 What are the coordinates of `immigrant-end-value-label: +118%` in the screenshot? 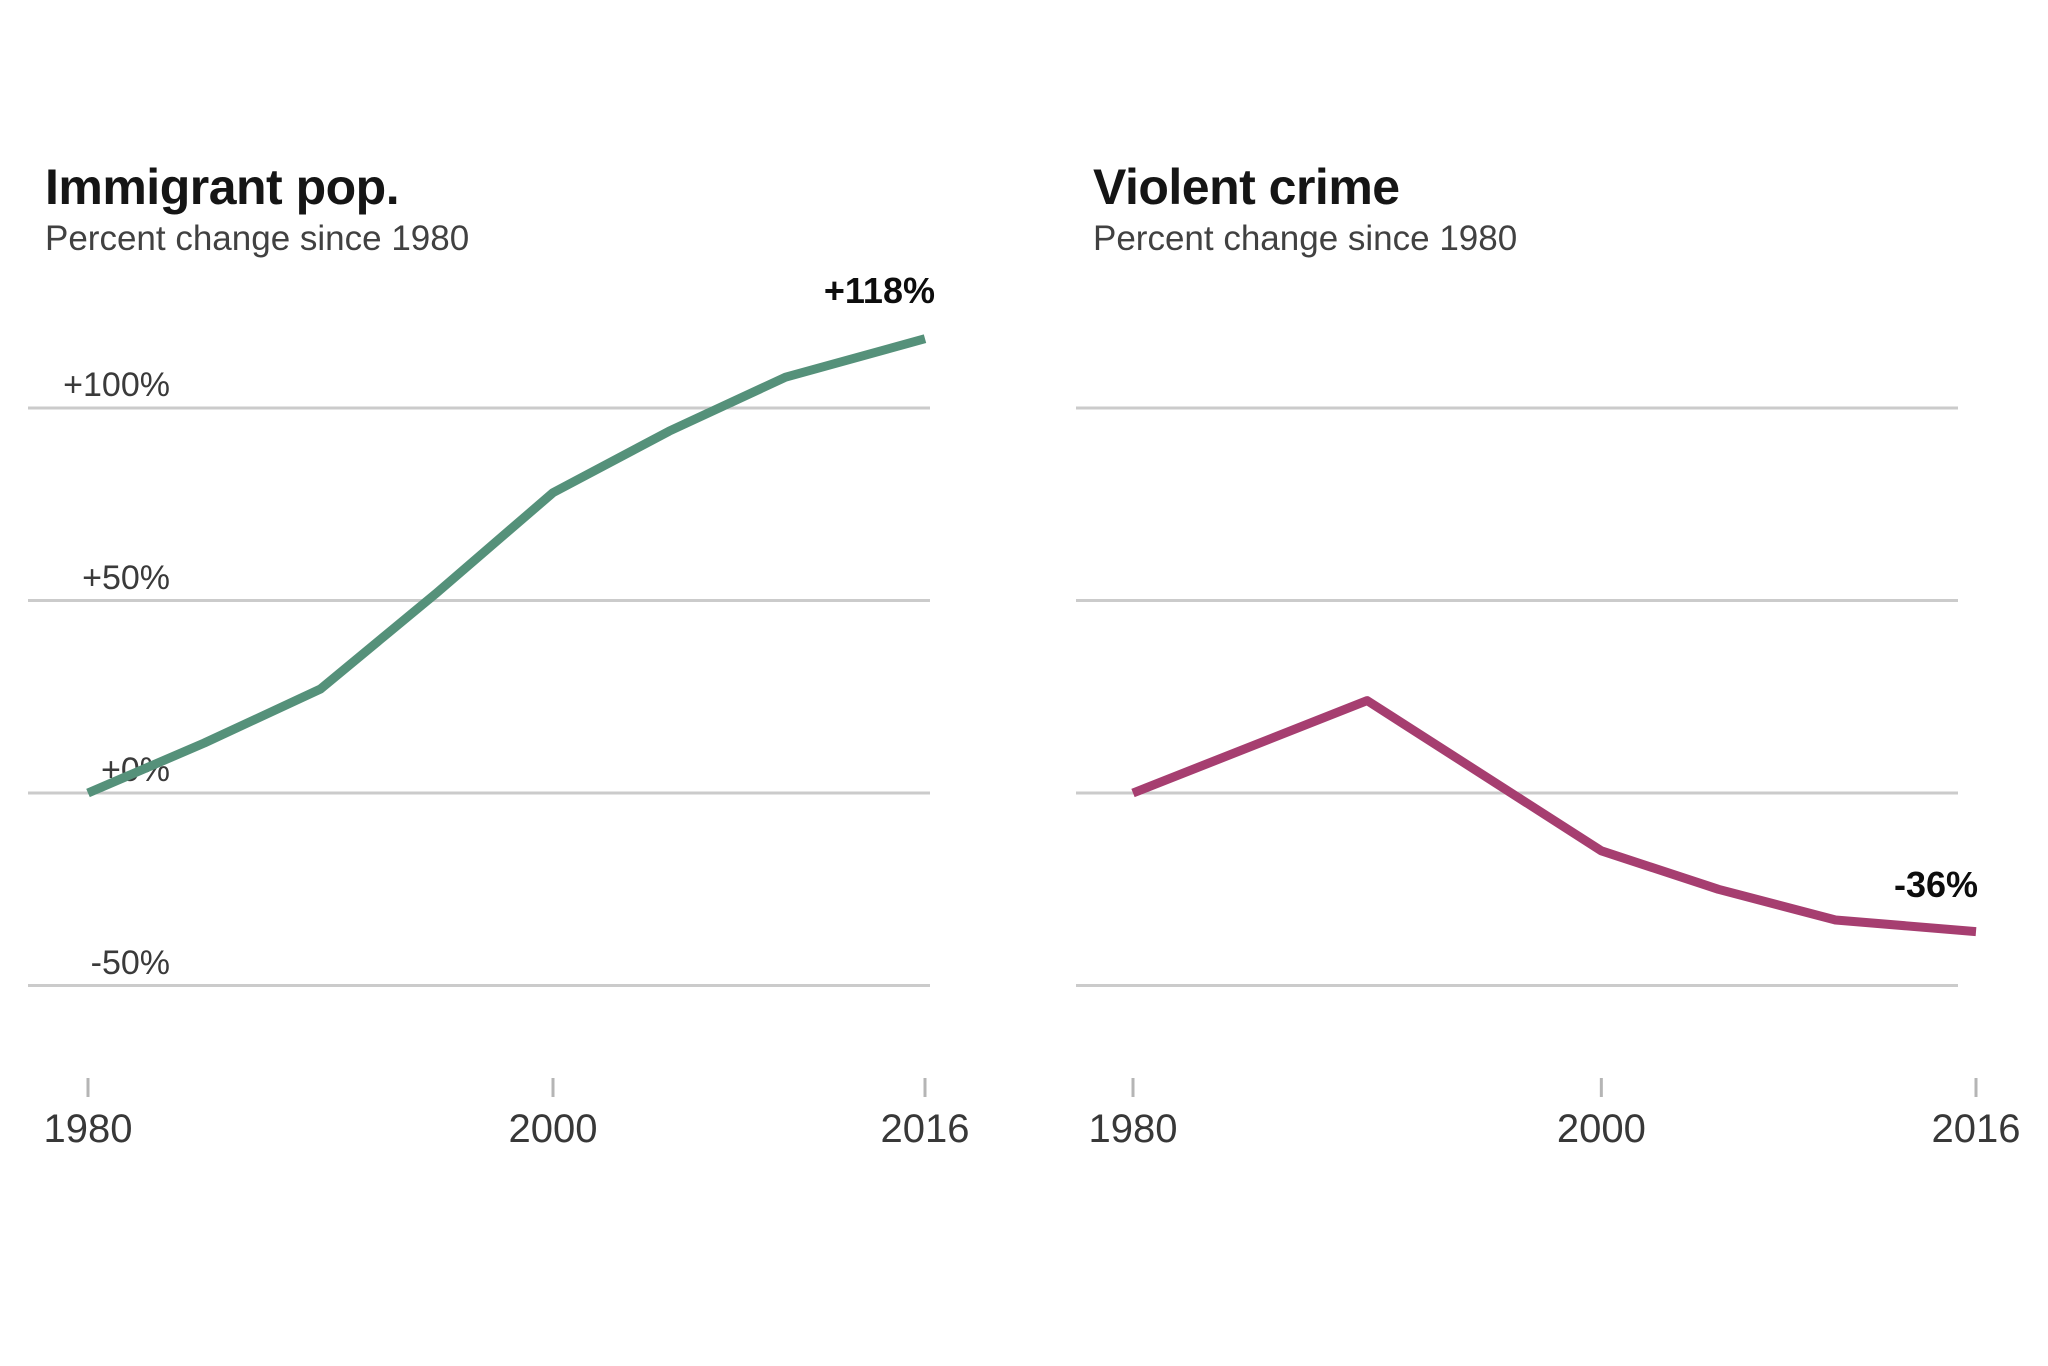 It's located at (879, 290).